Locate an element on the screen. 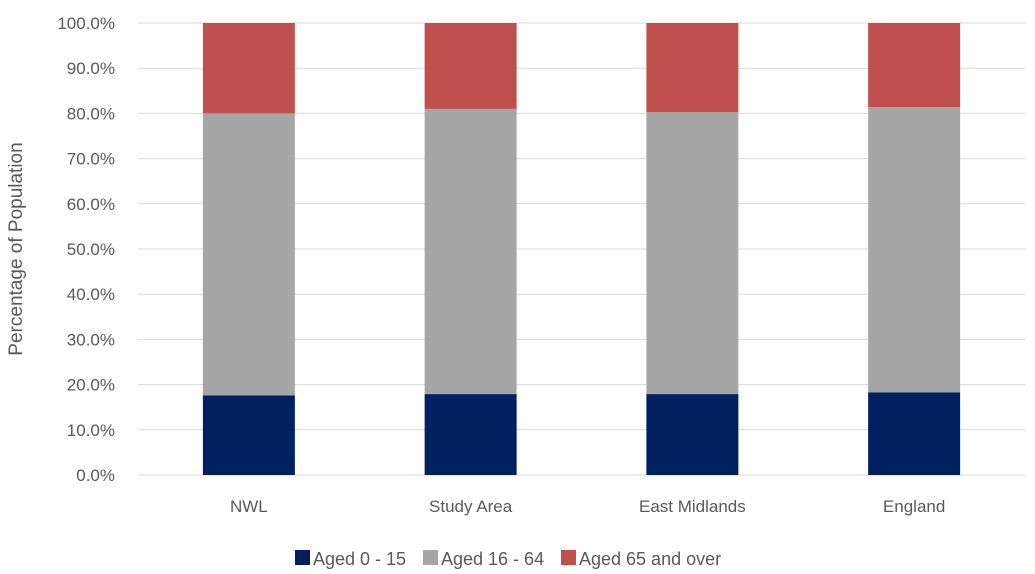  y-tick-label: 20.0% is located at coordinates (91, 385).